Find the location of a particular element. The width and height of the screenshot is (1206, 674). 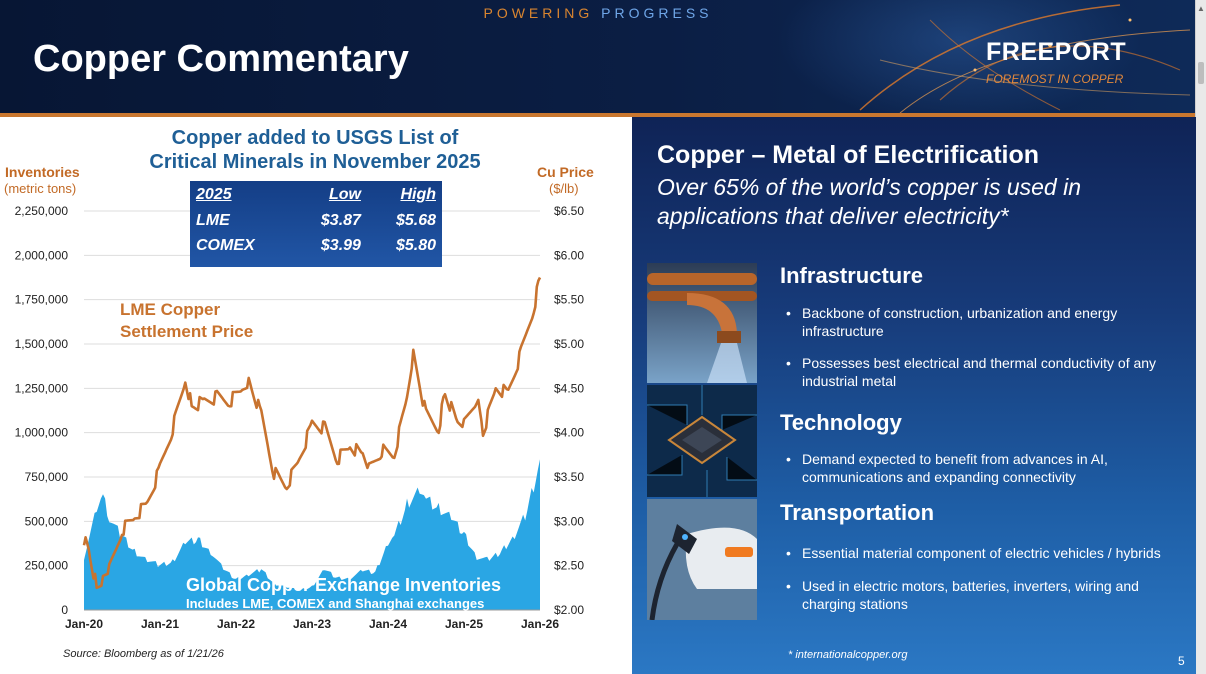

x-axis-tick-label: Jan-23 is located at coordinates (312, 624).